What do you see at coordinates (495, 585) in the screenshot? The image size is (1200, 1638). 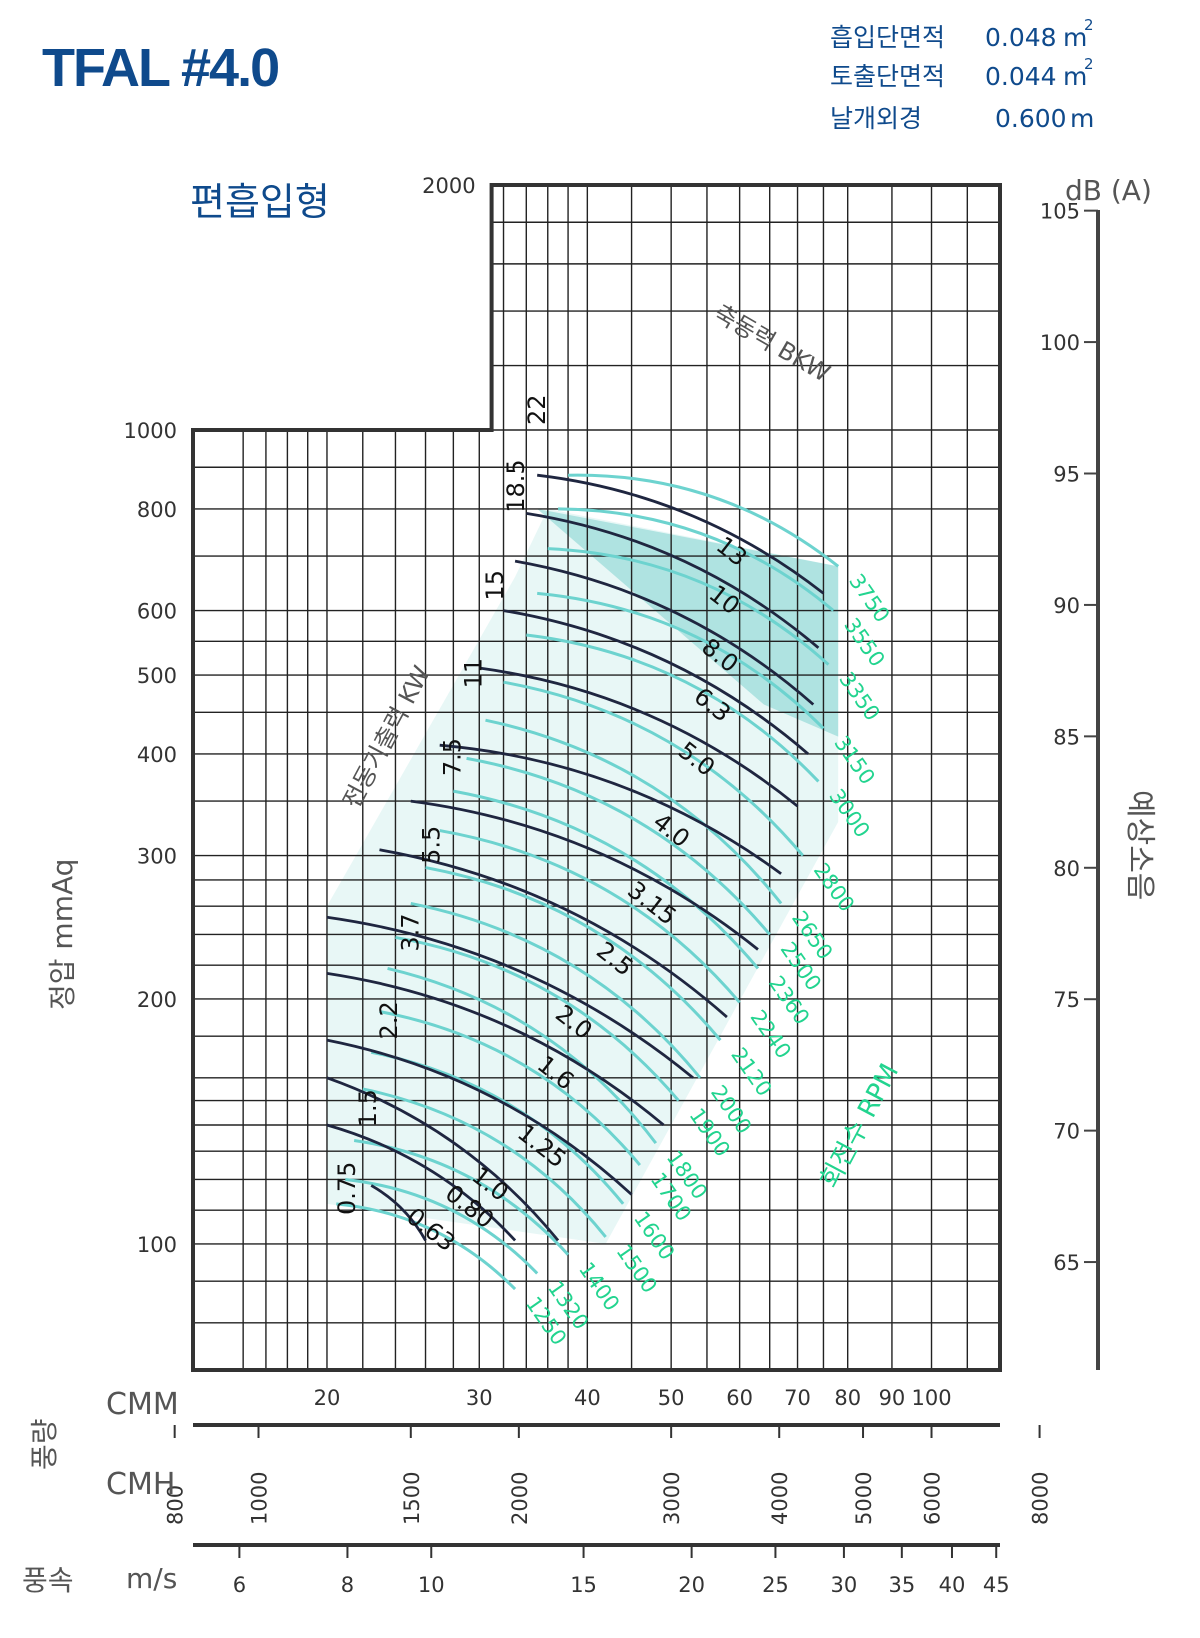 I see `motor-kw-label-15: 15` at bounding box center [495, 585].